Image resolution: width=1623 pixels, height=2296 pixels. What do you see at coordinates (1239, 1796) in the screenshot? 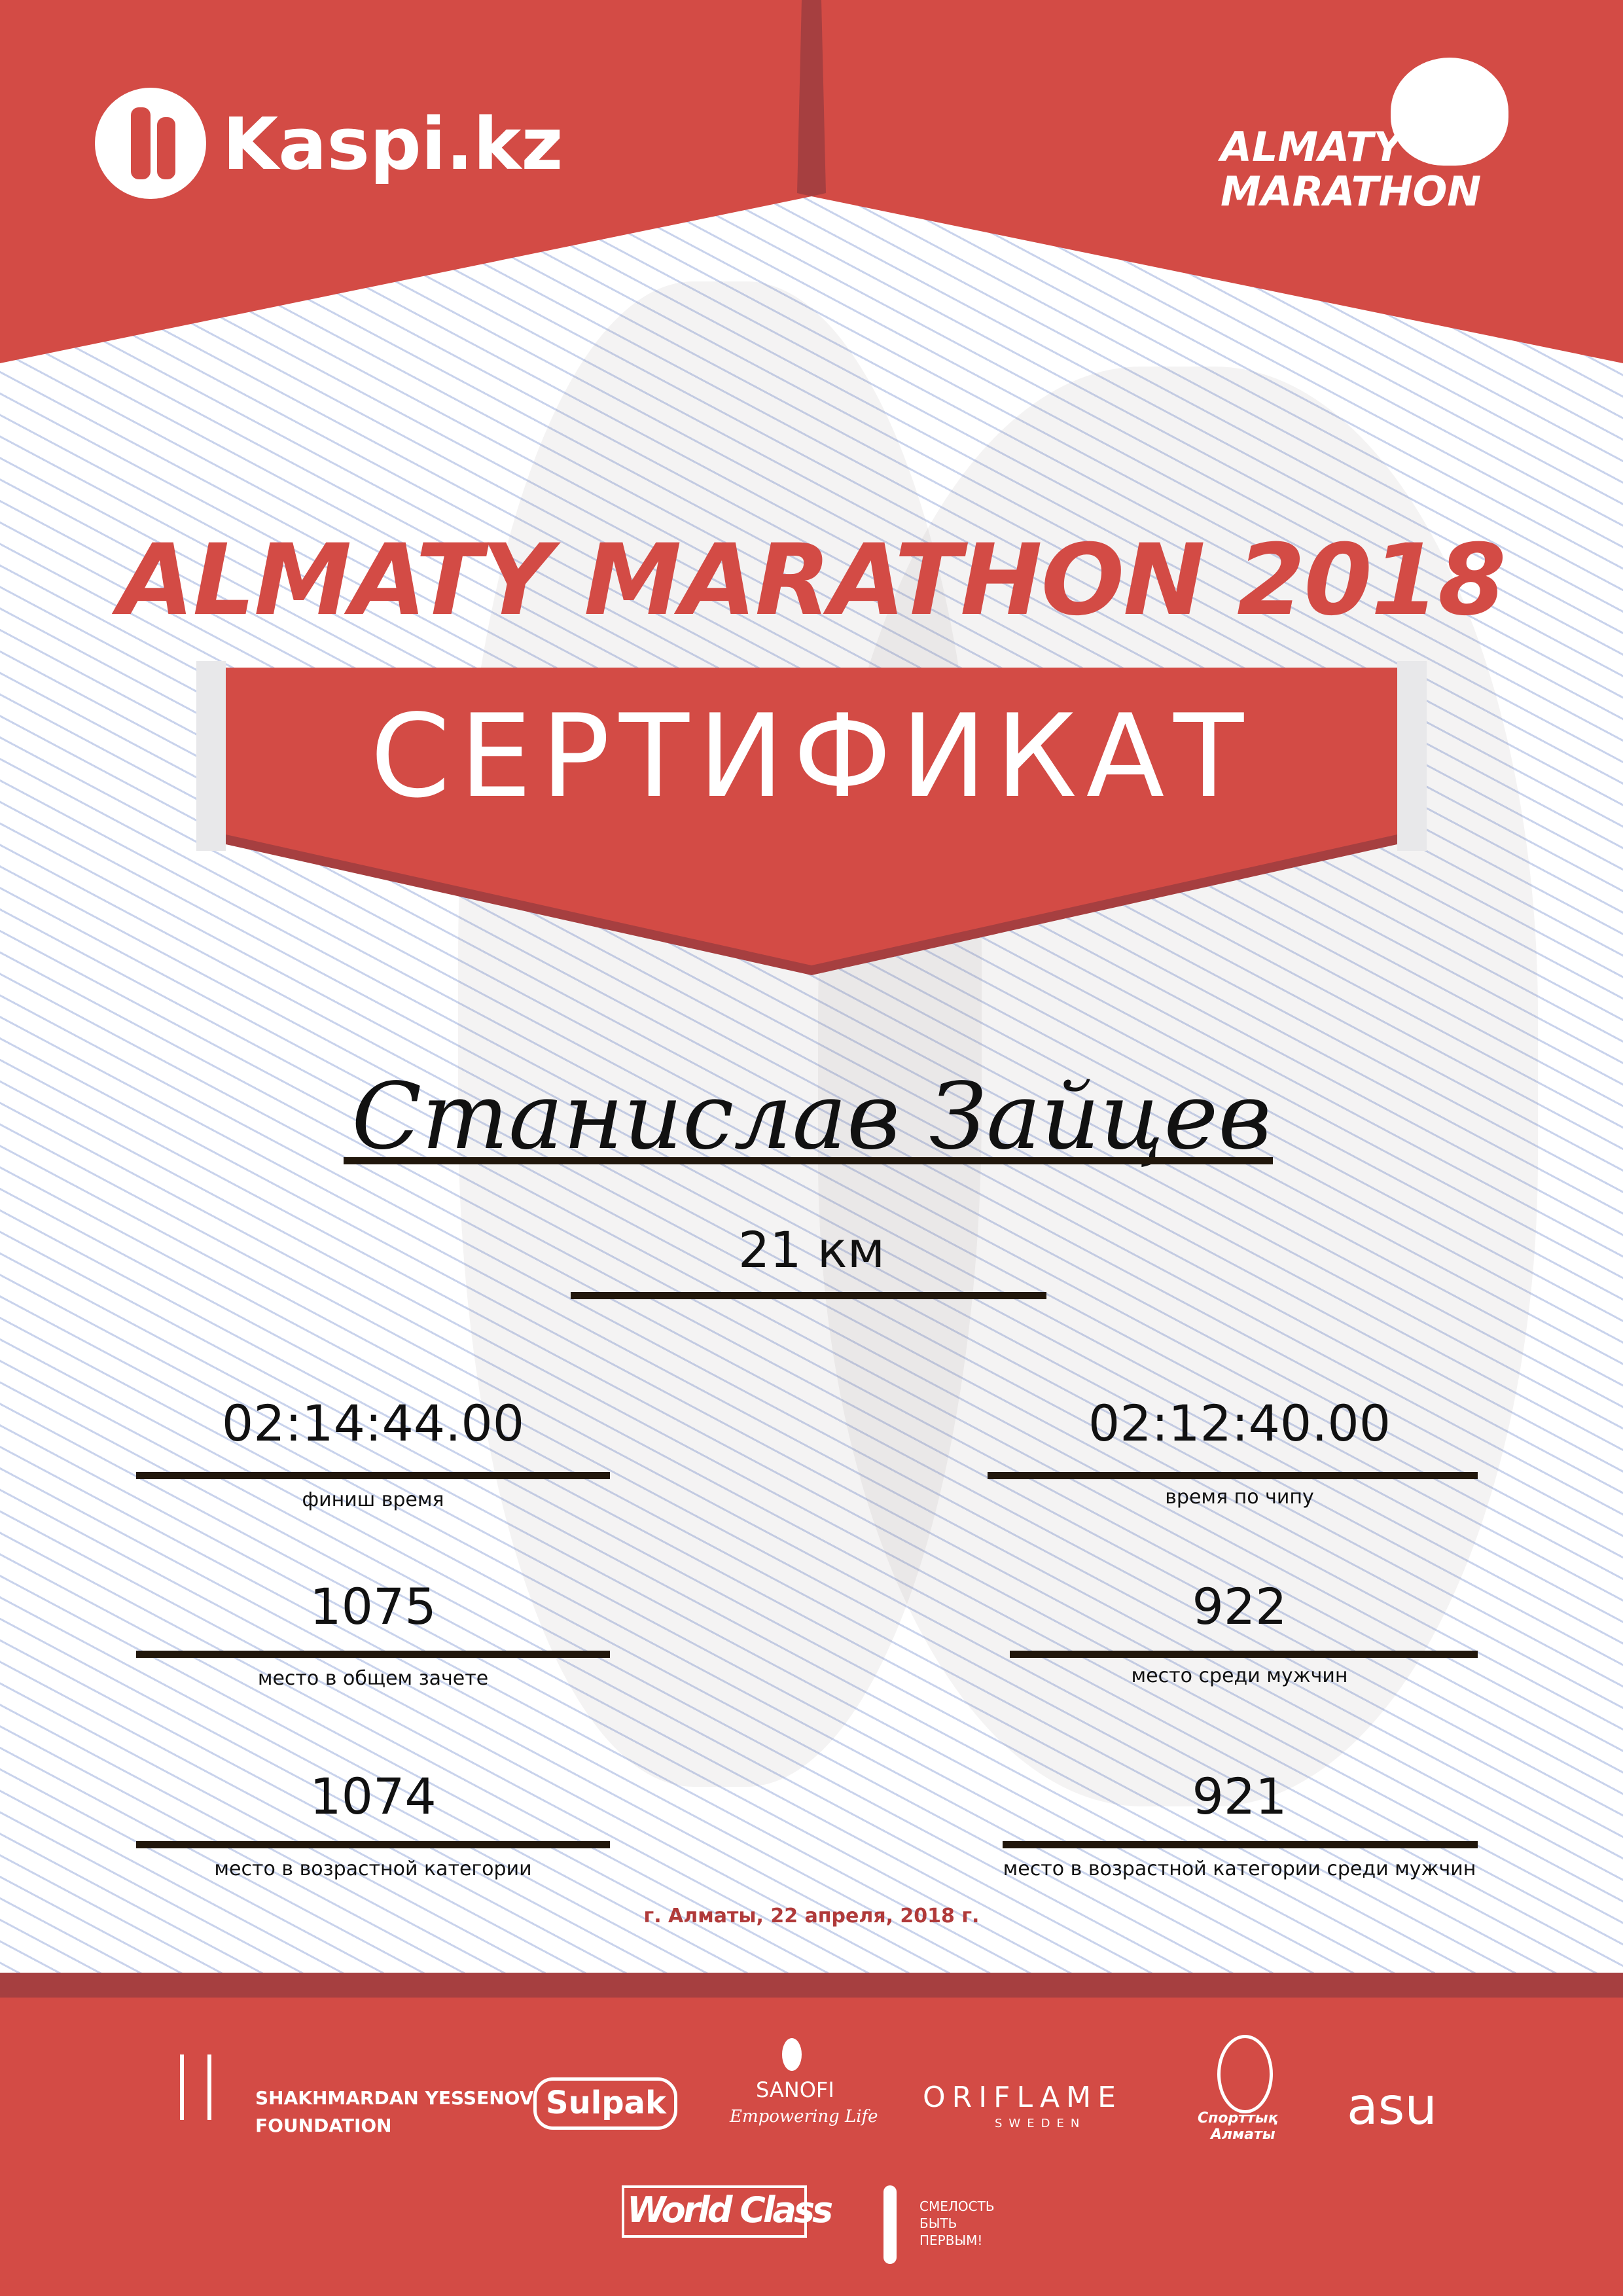
I see `age-category-men-place: 921` at bounding box center [1239, 1796].